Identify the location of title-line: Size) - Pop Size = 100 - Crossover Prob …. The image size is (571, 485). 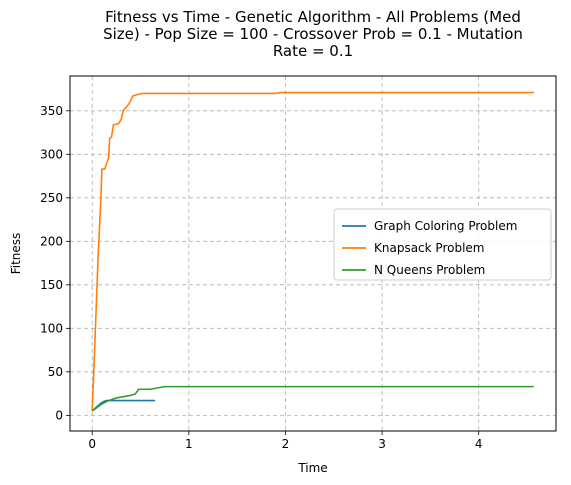
(313, 34).